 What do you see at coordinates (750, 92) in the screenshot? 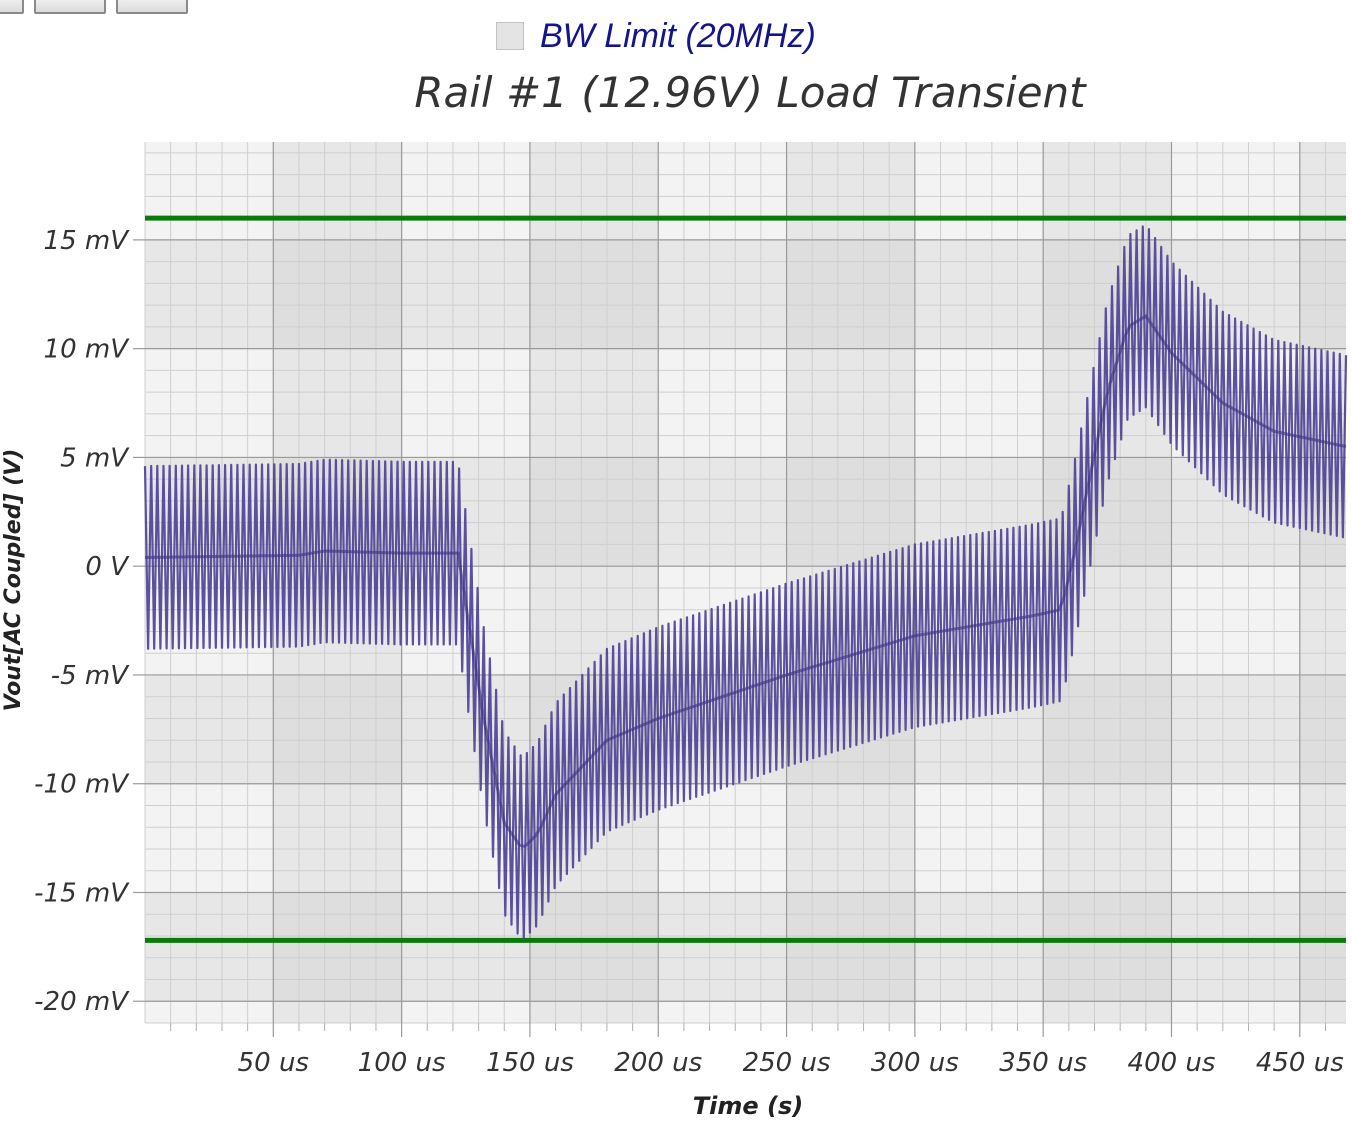
I see `chart-title: Rail #1 (12.96V) Load Transient` at bounding box center [750, 92].